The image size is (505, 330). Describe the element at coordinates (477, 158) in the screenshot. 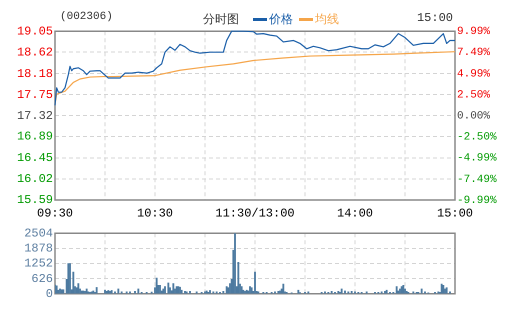

I see `y2-tick-label: -4.99%` at that location.